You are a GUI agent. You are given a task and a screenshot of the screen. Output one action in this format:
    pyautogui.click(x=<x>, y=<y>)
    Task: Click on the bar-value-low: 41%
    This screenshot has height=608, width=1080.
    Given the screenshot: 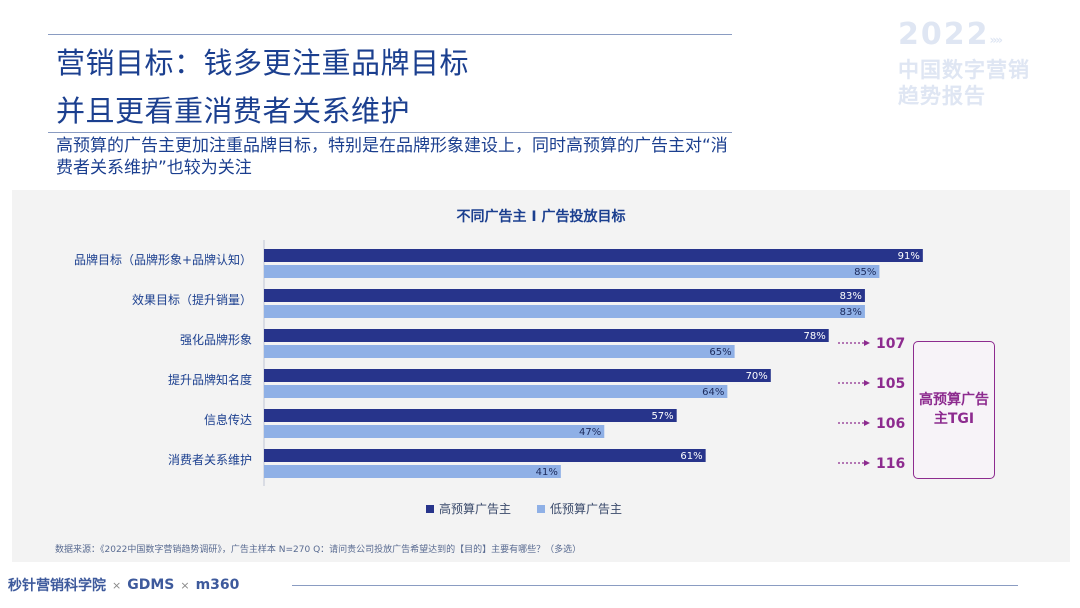 What is the action you would take?
    pyautogui.click(x=547, y=472)
    